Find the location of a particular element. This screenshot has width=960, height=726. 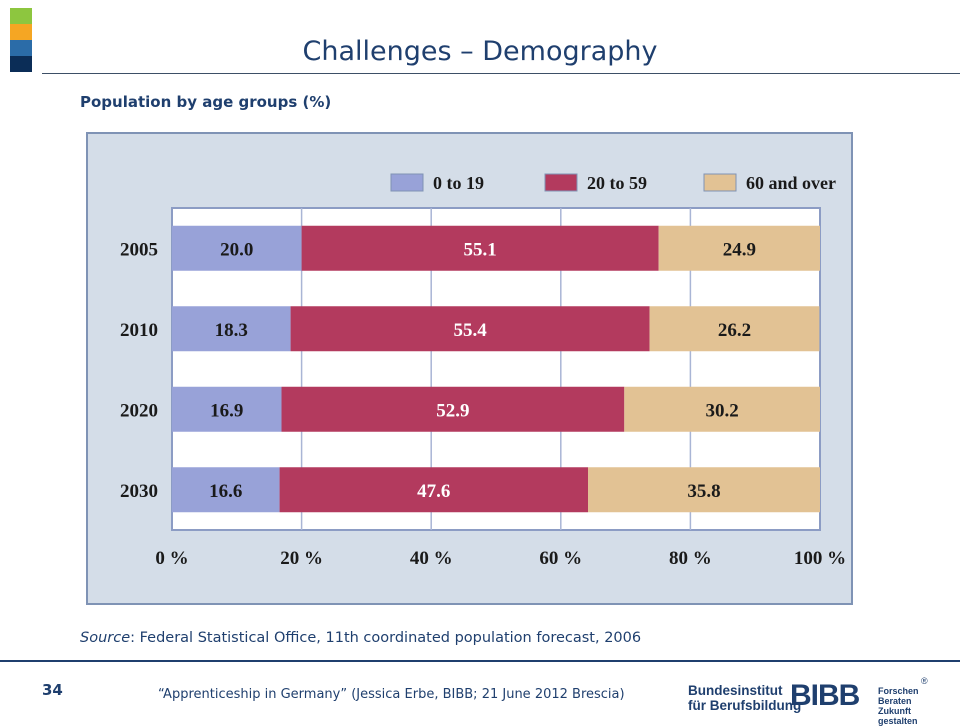

x-tick-label: 0 % is located at coordinates (171, 558).